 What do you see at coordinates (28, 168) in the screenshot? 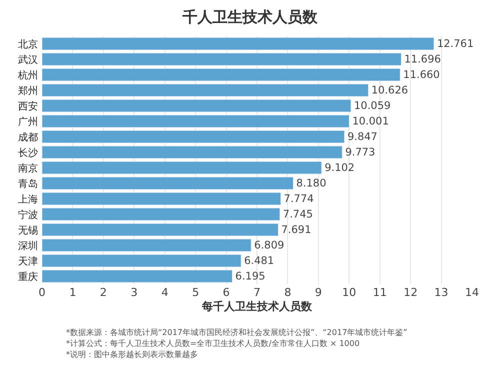
I see `y-tick-label: 南京` at bounding box center [28, 168].